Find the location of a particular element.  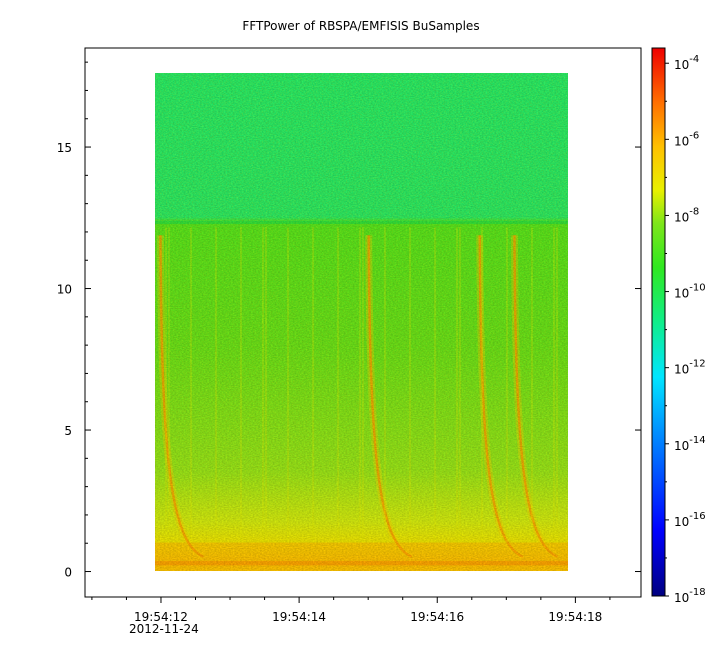

colorbar-tick-label: 10⁻⁴ is located at coordinates (686, 63).